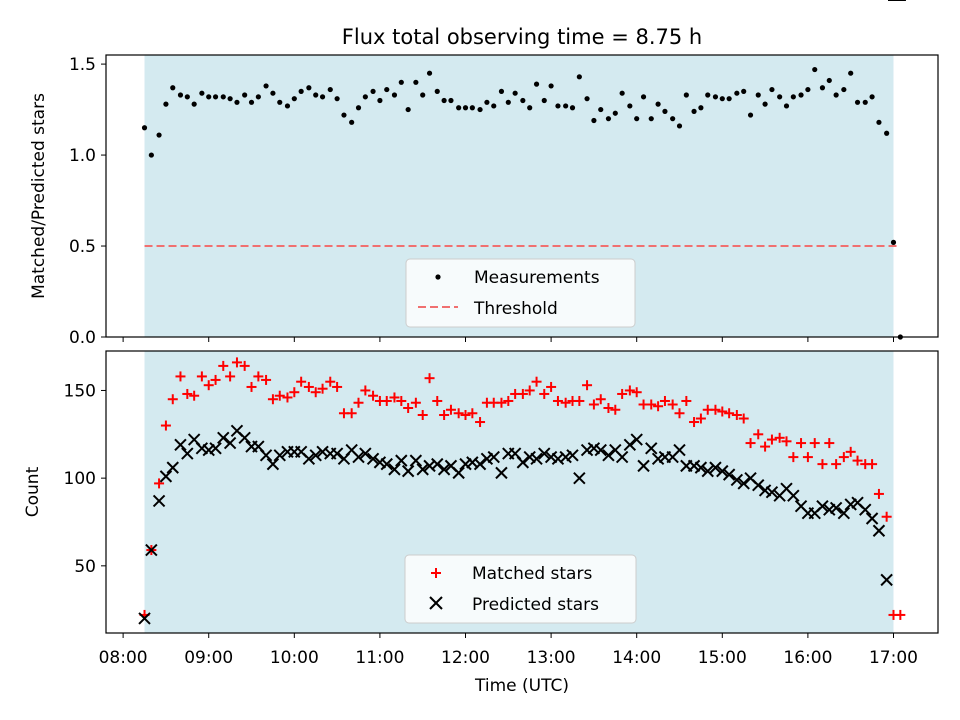 The height and width of the screenshot is (720, 960). Describe the element at coordinates (85, 479) in the screenshot. I see `bottom-y-ticks: 50 100 150` at that location.